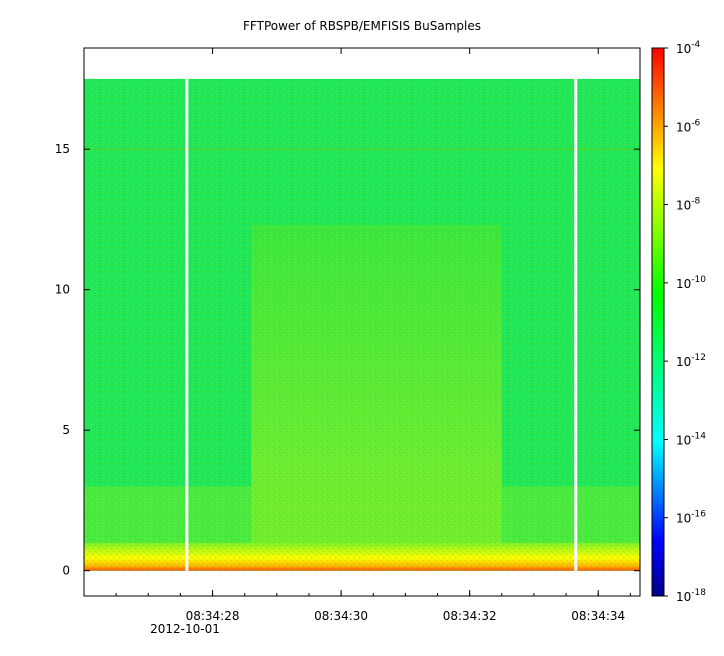 This screenshot has height=656, width=724. Describe the element at coordinates (691, 596) in the screenshot. I see `colorbar-tick-label: 10⁻¹⁸` at that location.